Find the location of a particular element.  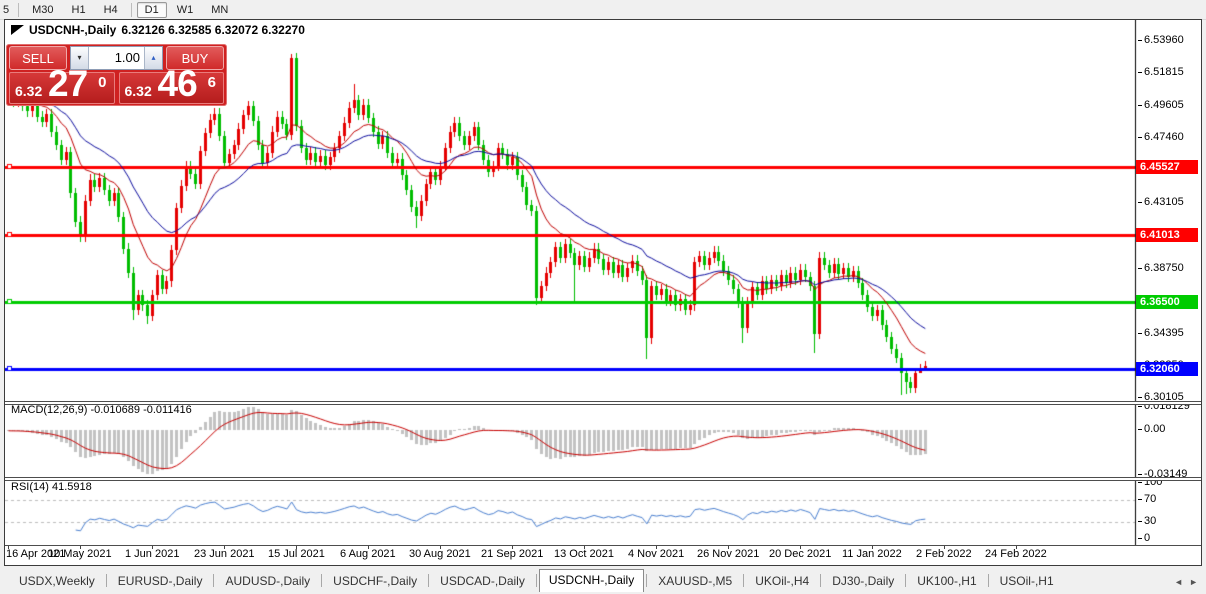

timeframe-group: M30 H1 H4 is located at coordinates (75, 10).